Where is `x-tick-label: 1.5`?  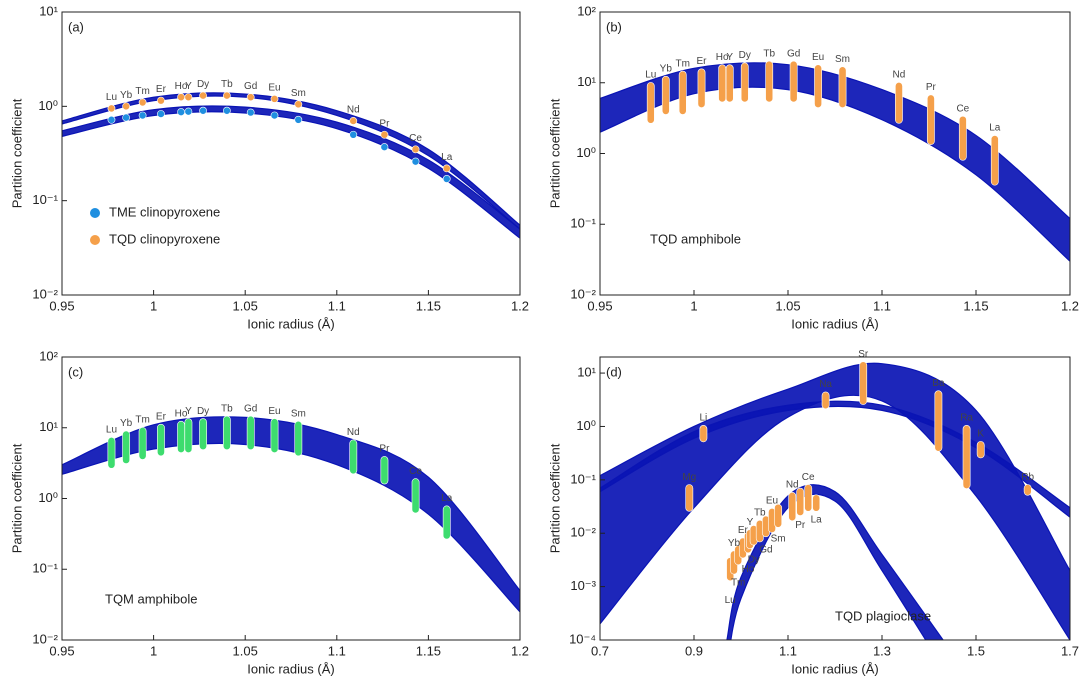 x-tick-label: 1.5 is located at coordinates (976, 650).